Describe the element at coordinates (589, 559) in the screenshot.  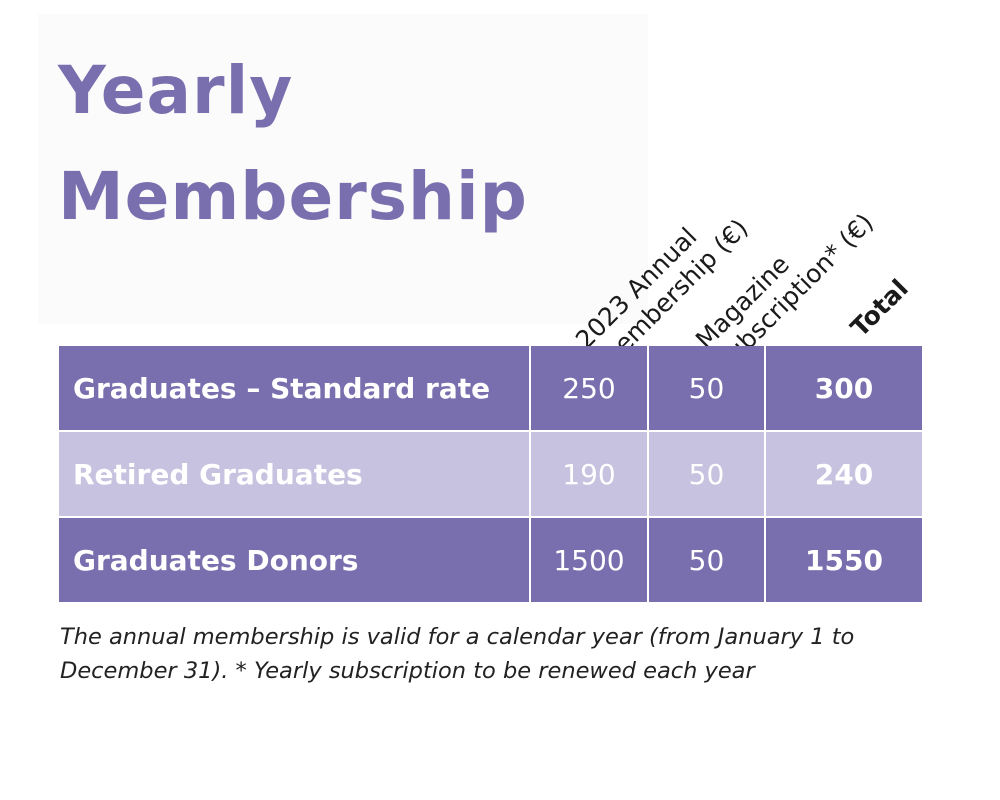
I see `annual-value: 1500` at that location.